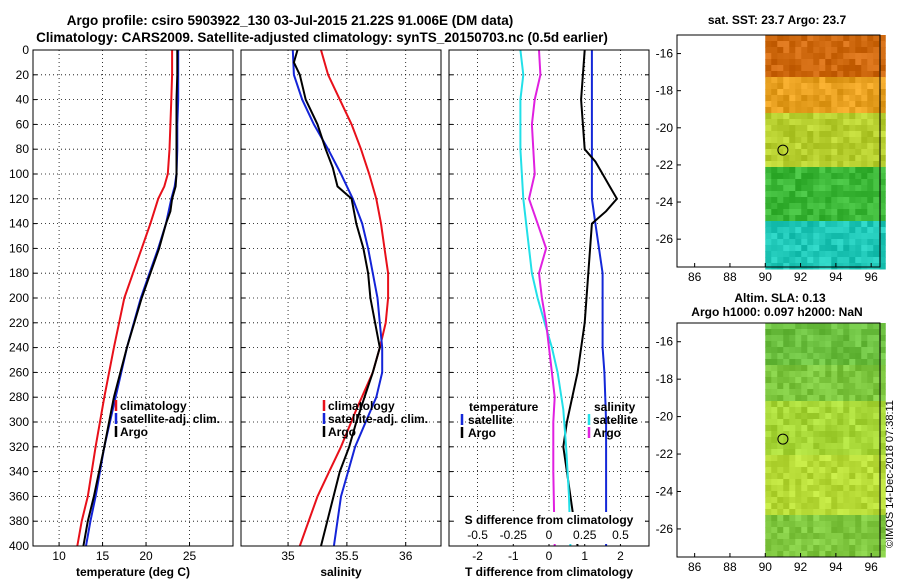 The height and width of the screenshot is (580, 900). Describe the element at coordinates (549, 535) in the screenshot. I see `secondary-tick-label: 0` at that location.